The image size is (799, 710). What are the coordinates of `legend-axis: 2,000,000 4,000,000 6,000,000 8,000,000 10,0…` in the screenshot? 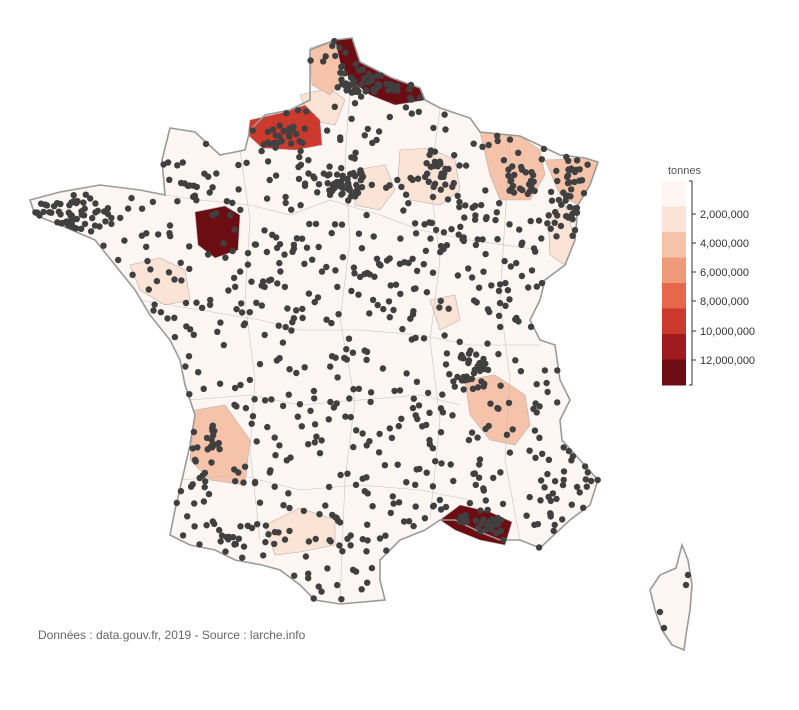 It's located at (722, 283).